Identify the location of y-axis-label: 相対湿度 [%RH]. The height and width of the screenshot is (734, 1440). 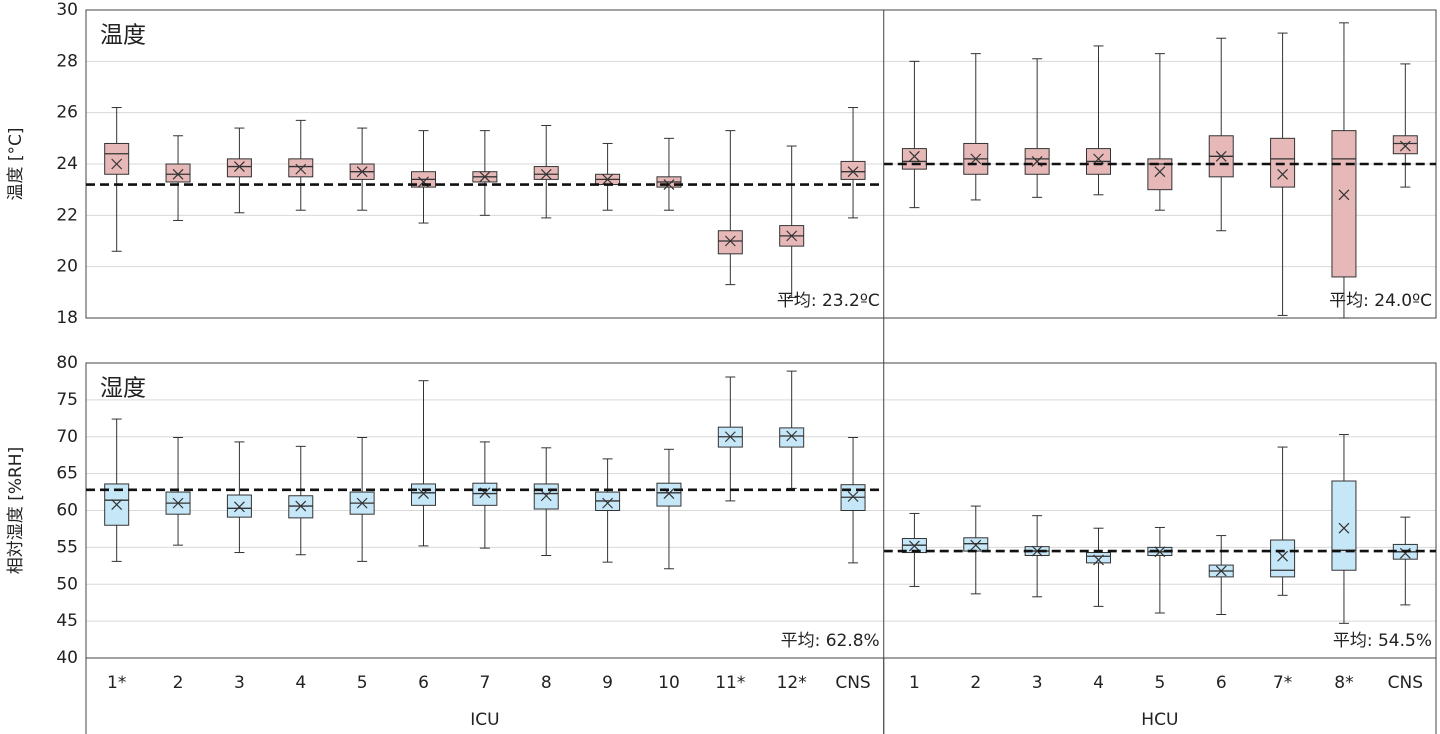
(16, 510).